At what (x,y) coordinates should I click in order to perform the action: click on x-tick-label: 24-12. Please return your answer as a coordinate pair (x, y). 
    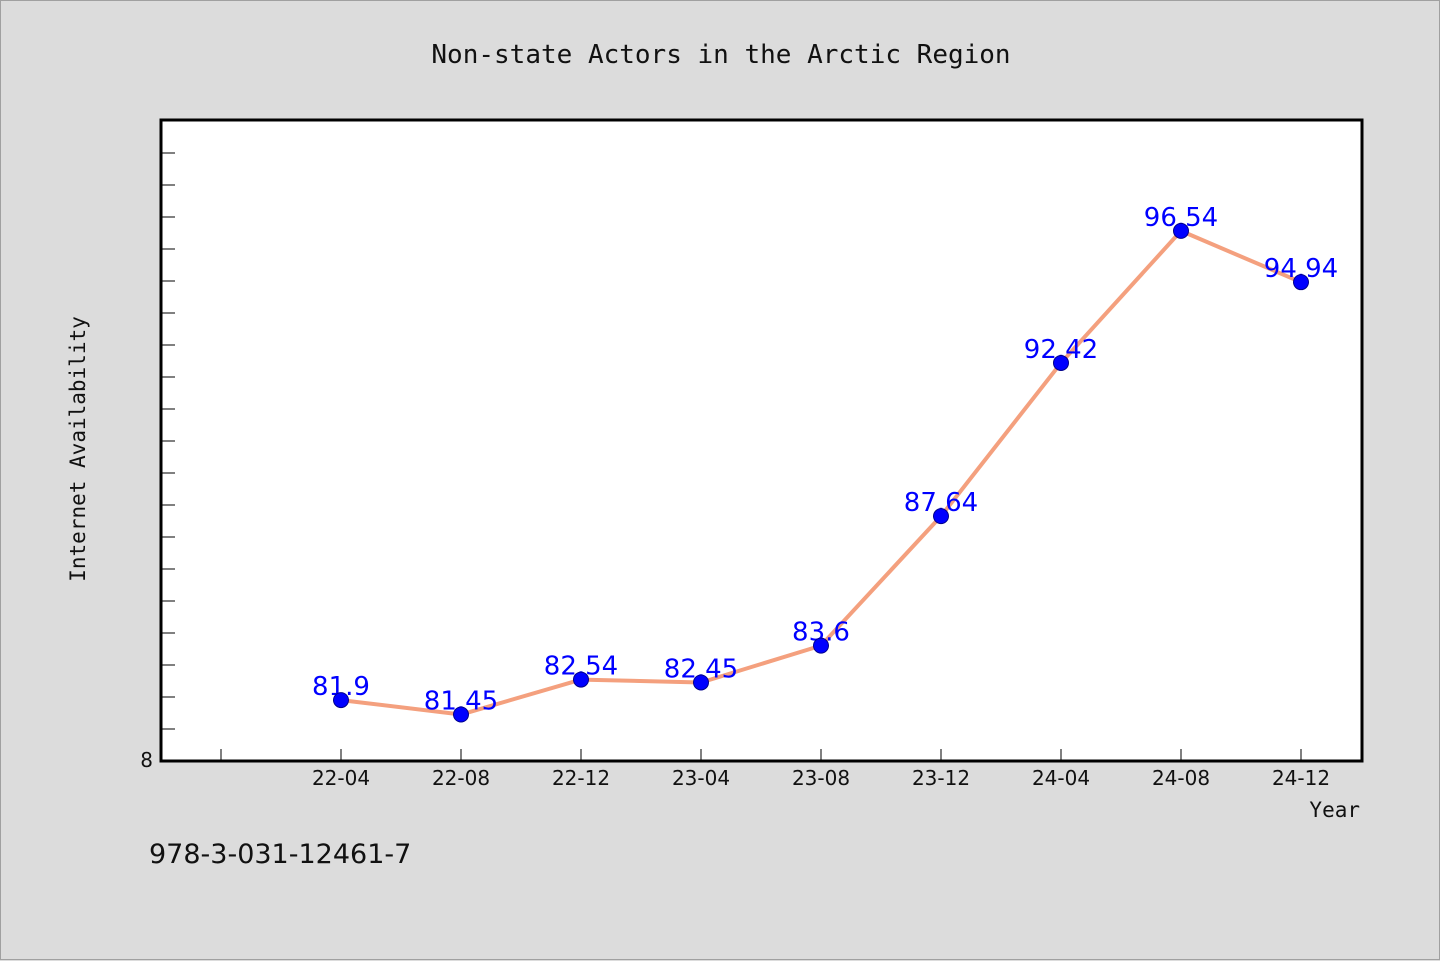
    Looking at the image, I should click on (1301, 778).